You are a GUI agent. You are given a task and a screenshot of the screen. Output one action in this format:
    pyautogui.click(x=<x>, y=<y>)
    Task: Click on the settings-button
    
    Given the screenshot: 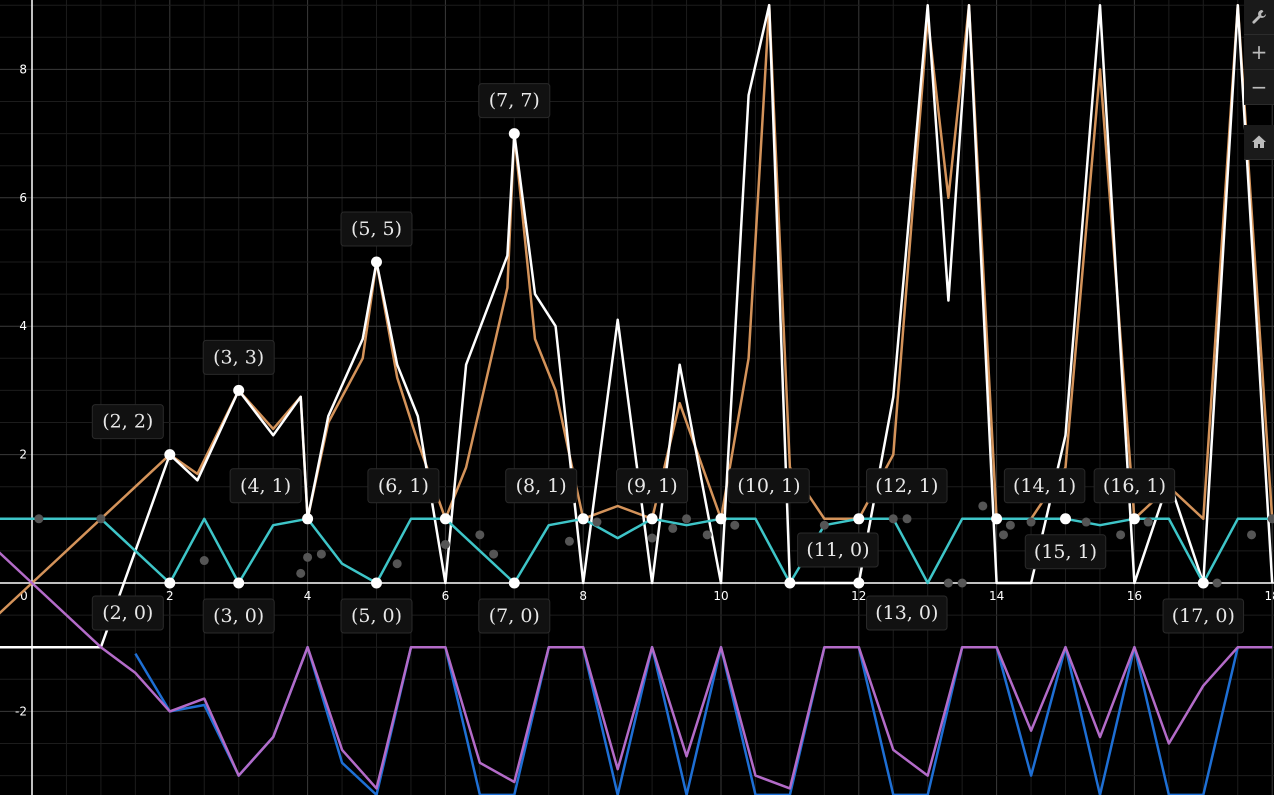 What is the action you would take?
    pyautogui.click(x=1259, y=17)
    